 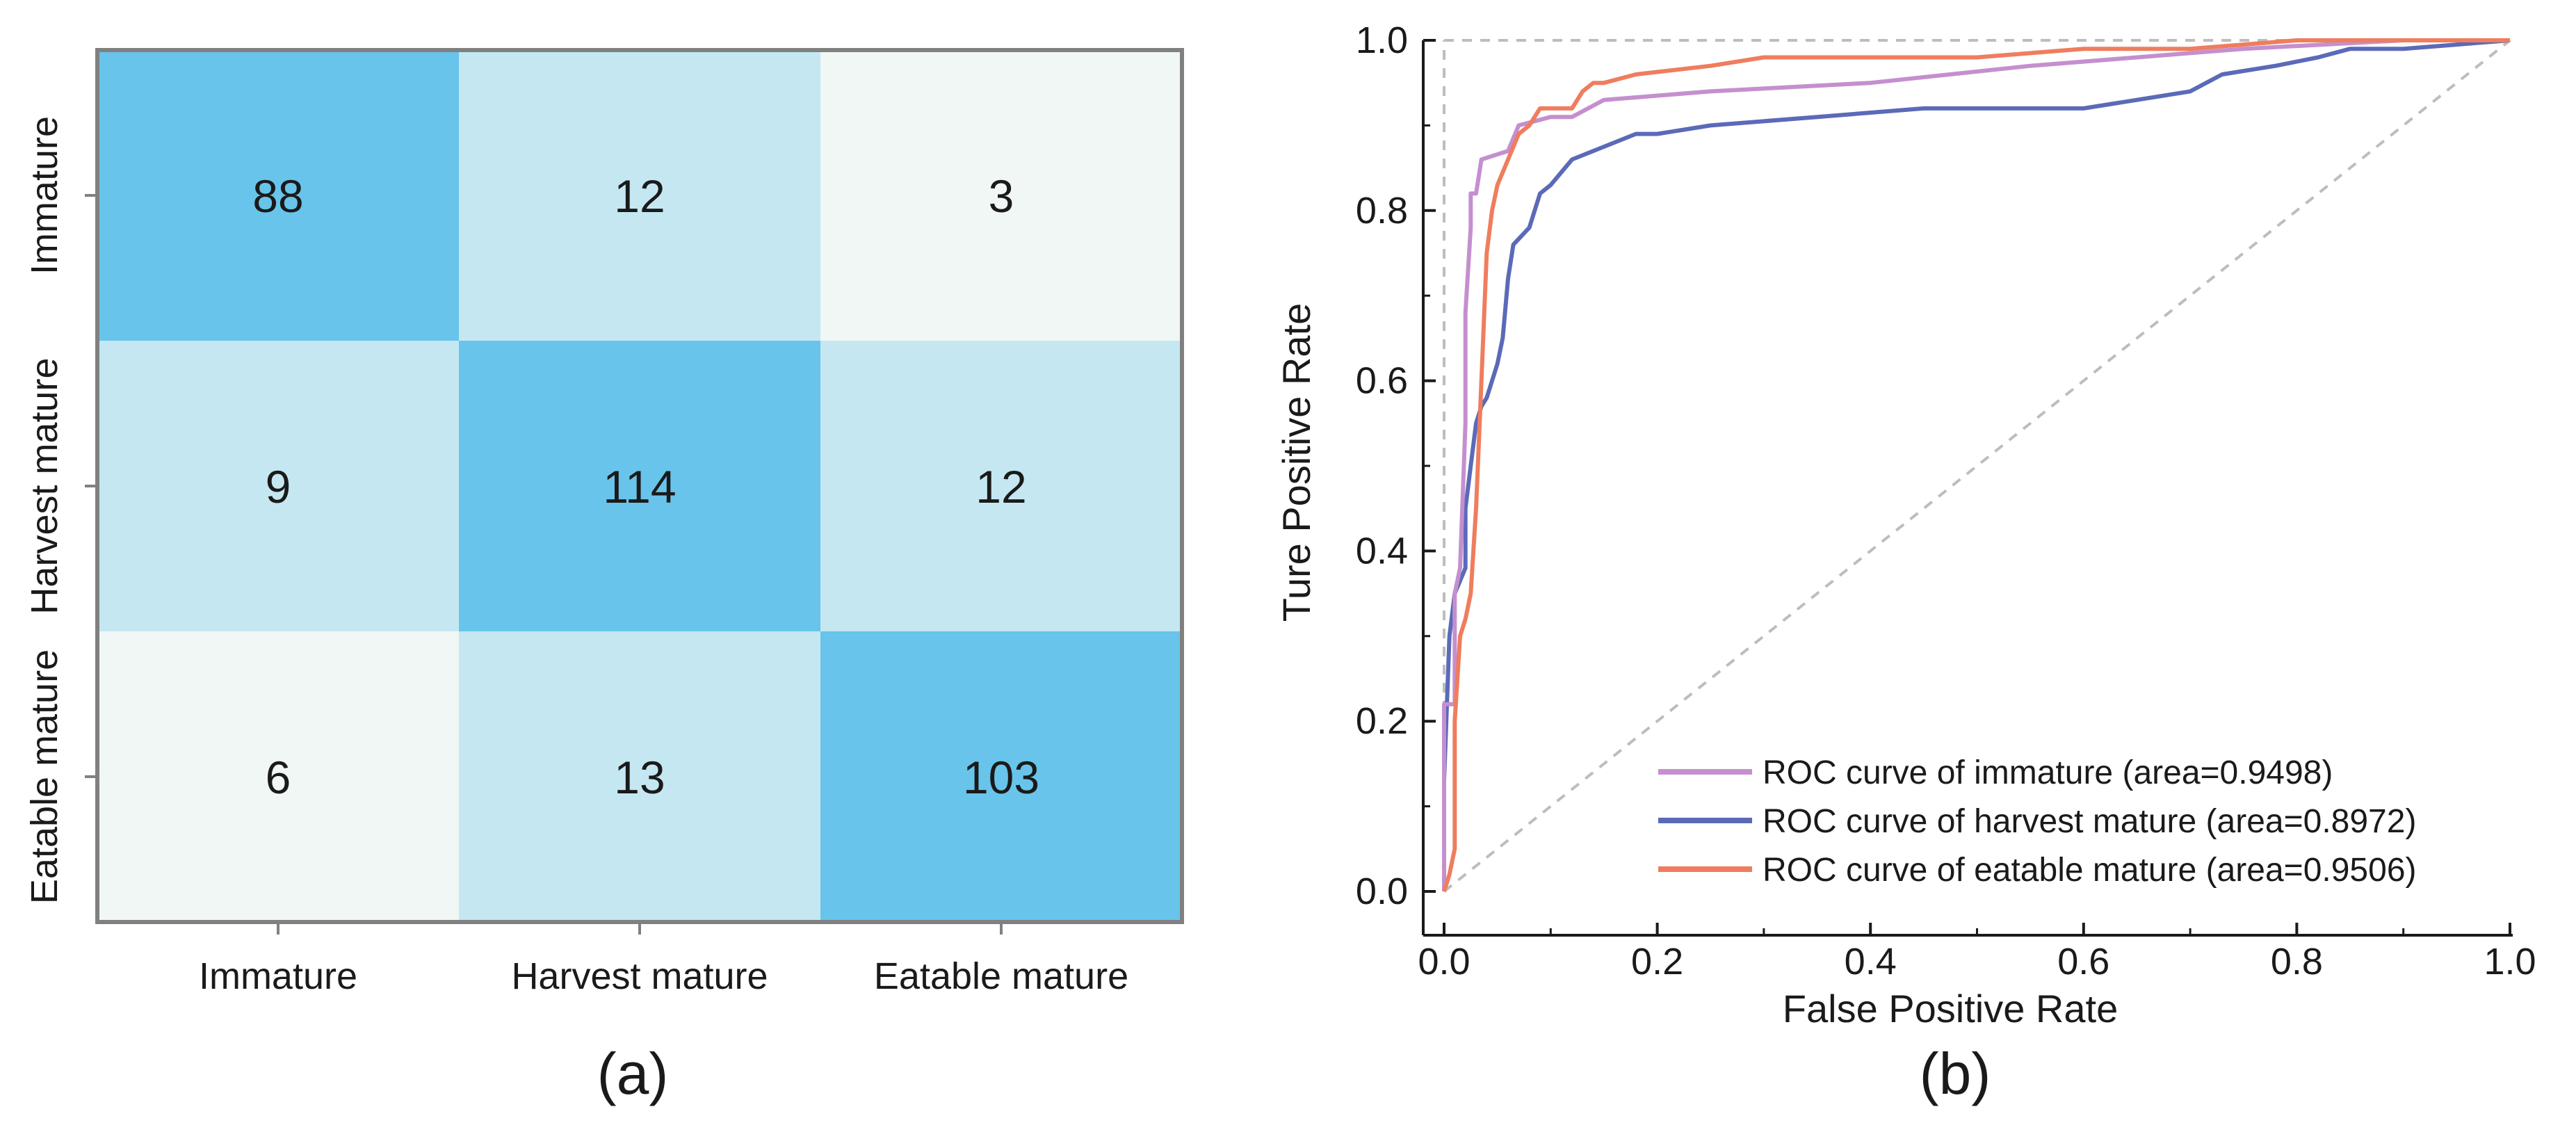 I want to click on cell-immature-immature, so click(x=278, y=195).